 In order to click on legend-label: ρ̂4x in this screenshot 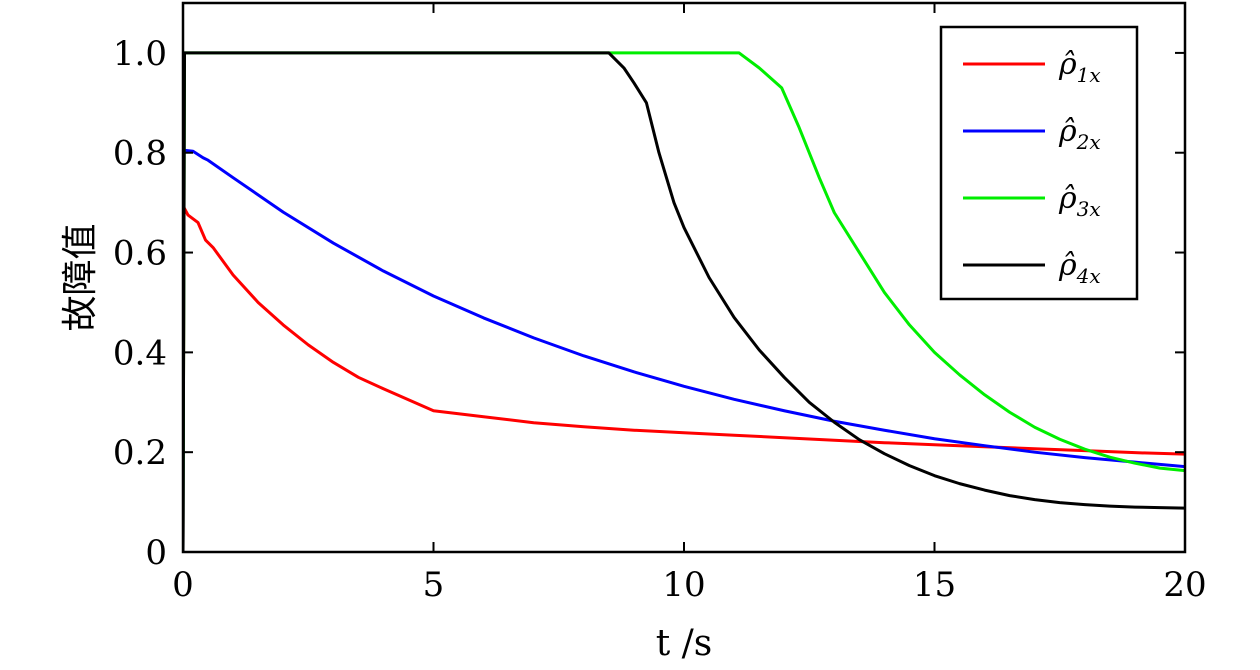, I will do `click(1079, 268)`.